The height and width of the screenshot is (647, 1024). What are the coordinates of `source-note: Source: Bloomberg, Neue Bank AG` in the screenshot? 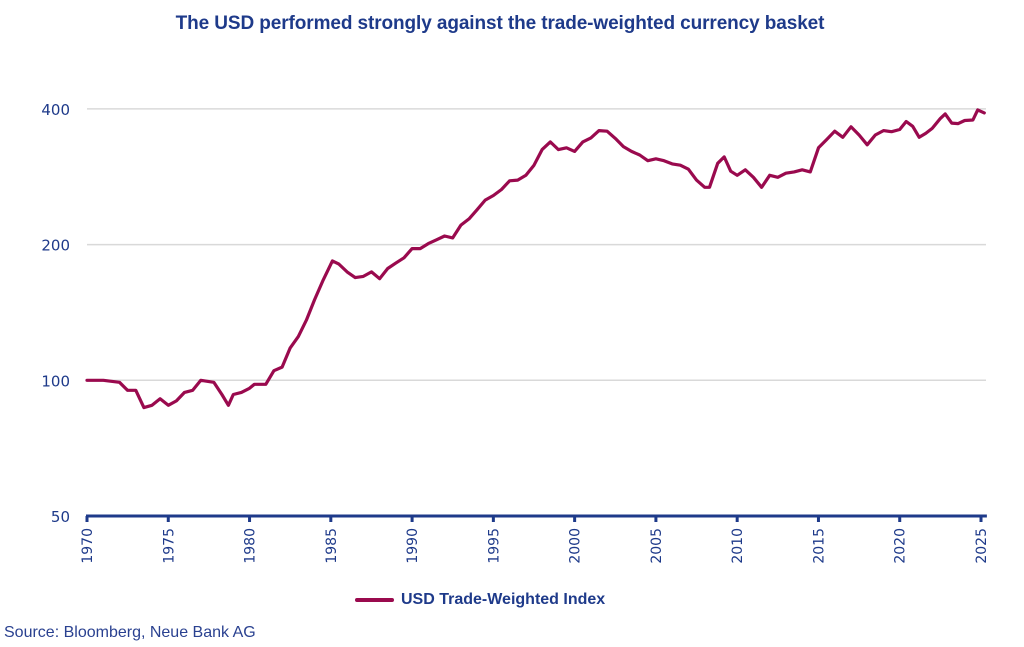 It's located at (130, 632).